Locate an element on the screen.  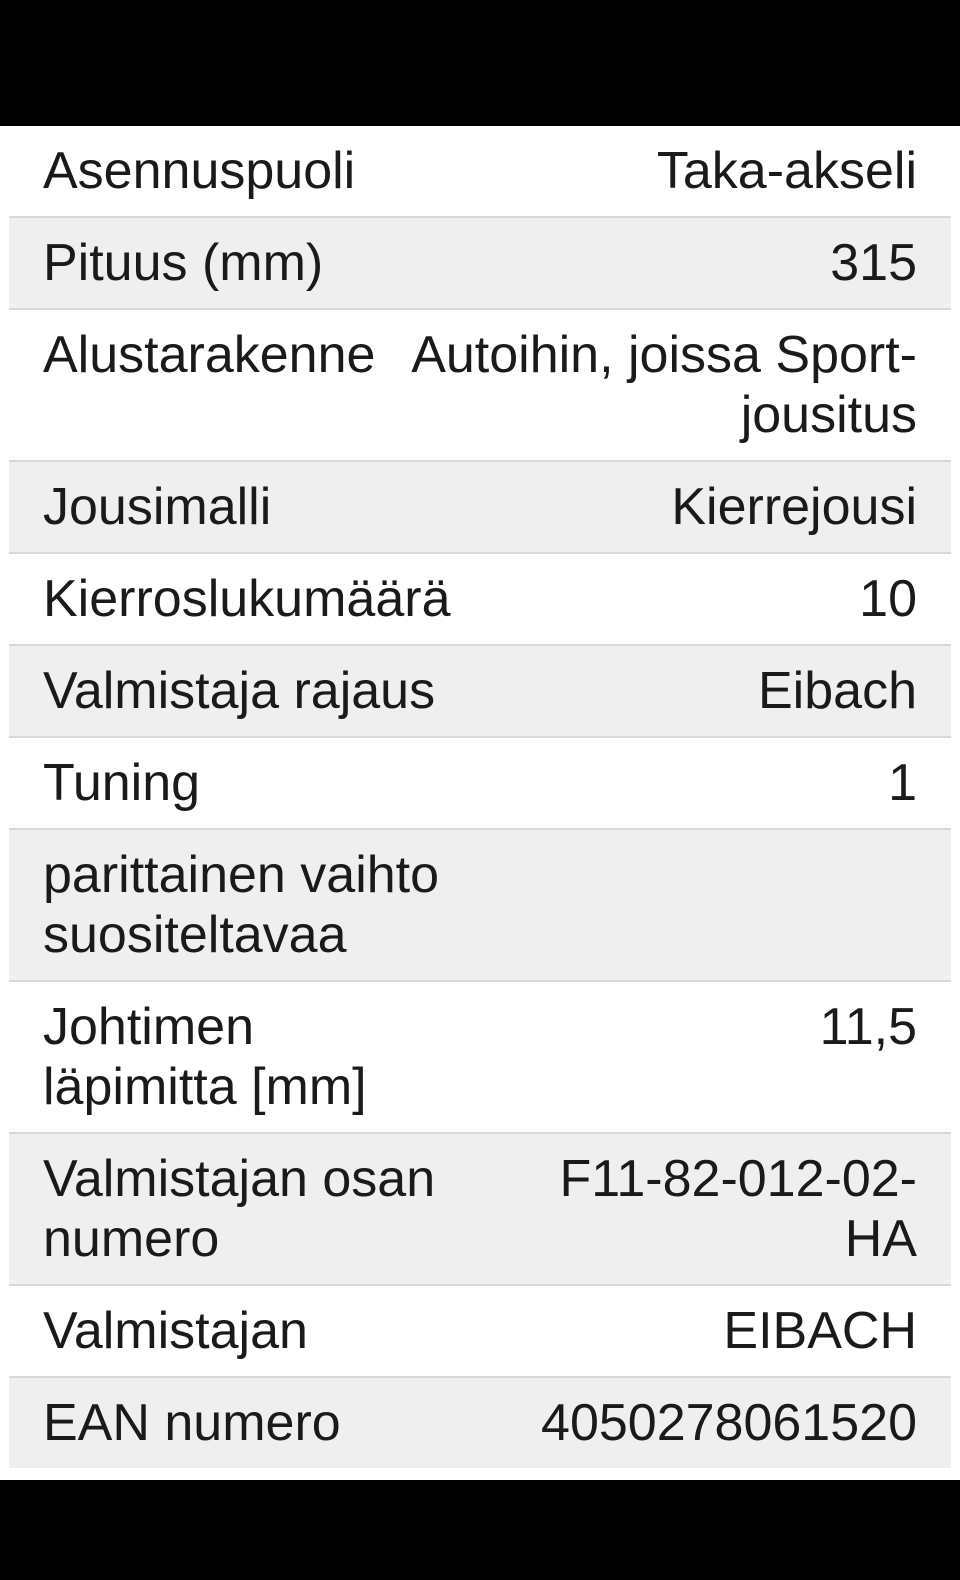
spec-value: F11-82-012-02-HA is located at coordinates (738, 1209).